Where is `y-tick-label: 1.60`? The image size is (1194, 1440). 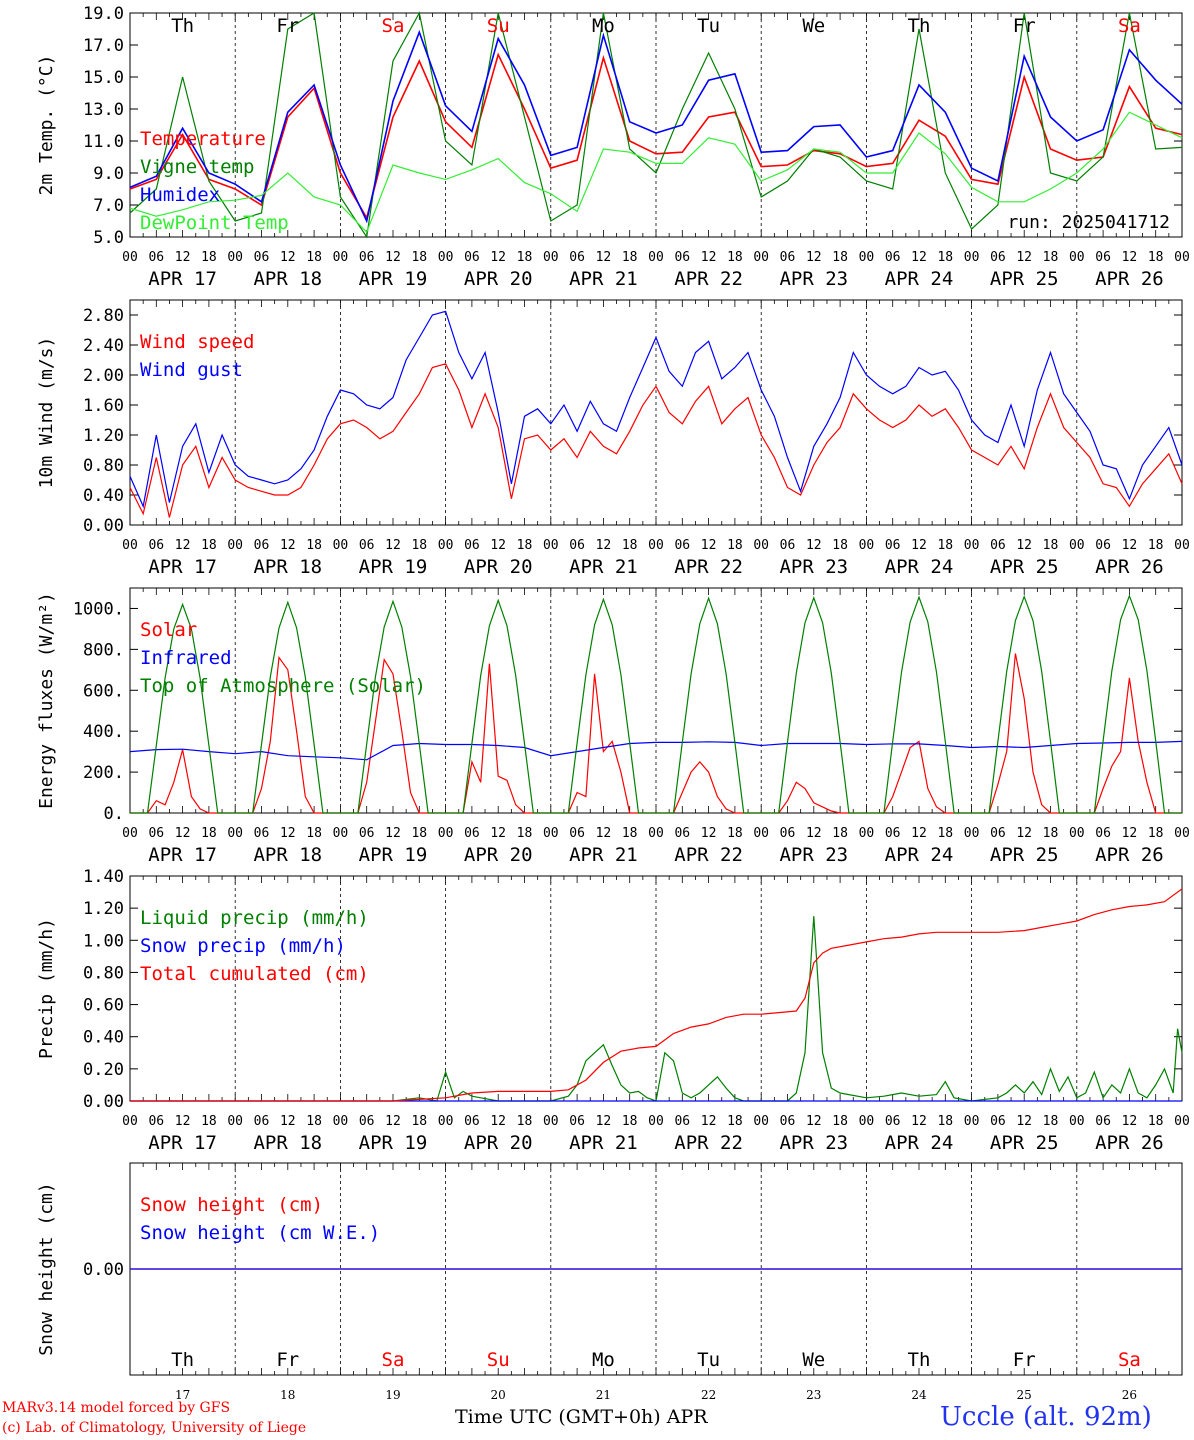 y-tick-label: 1.60 is located at coordinates (103, 406).